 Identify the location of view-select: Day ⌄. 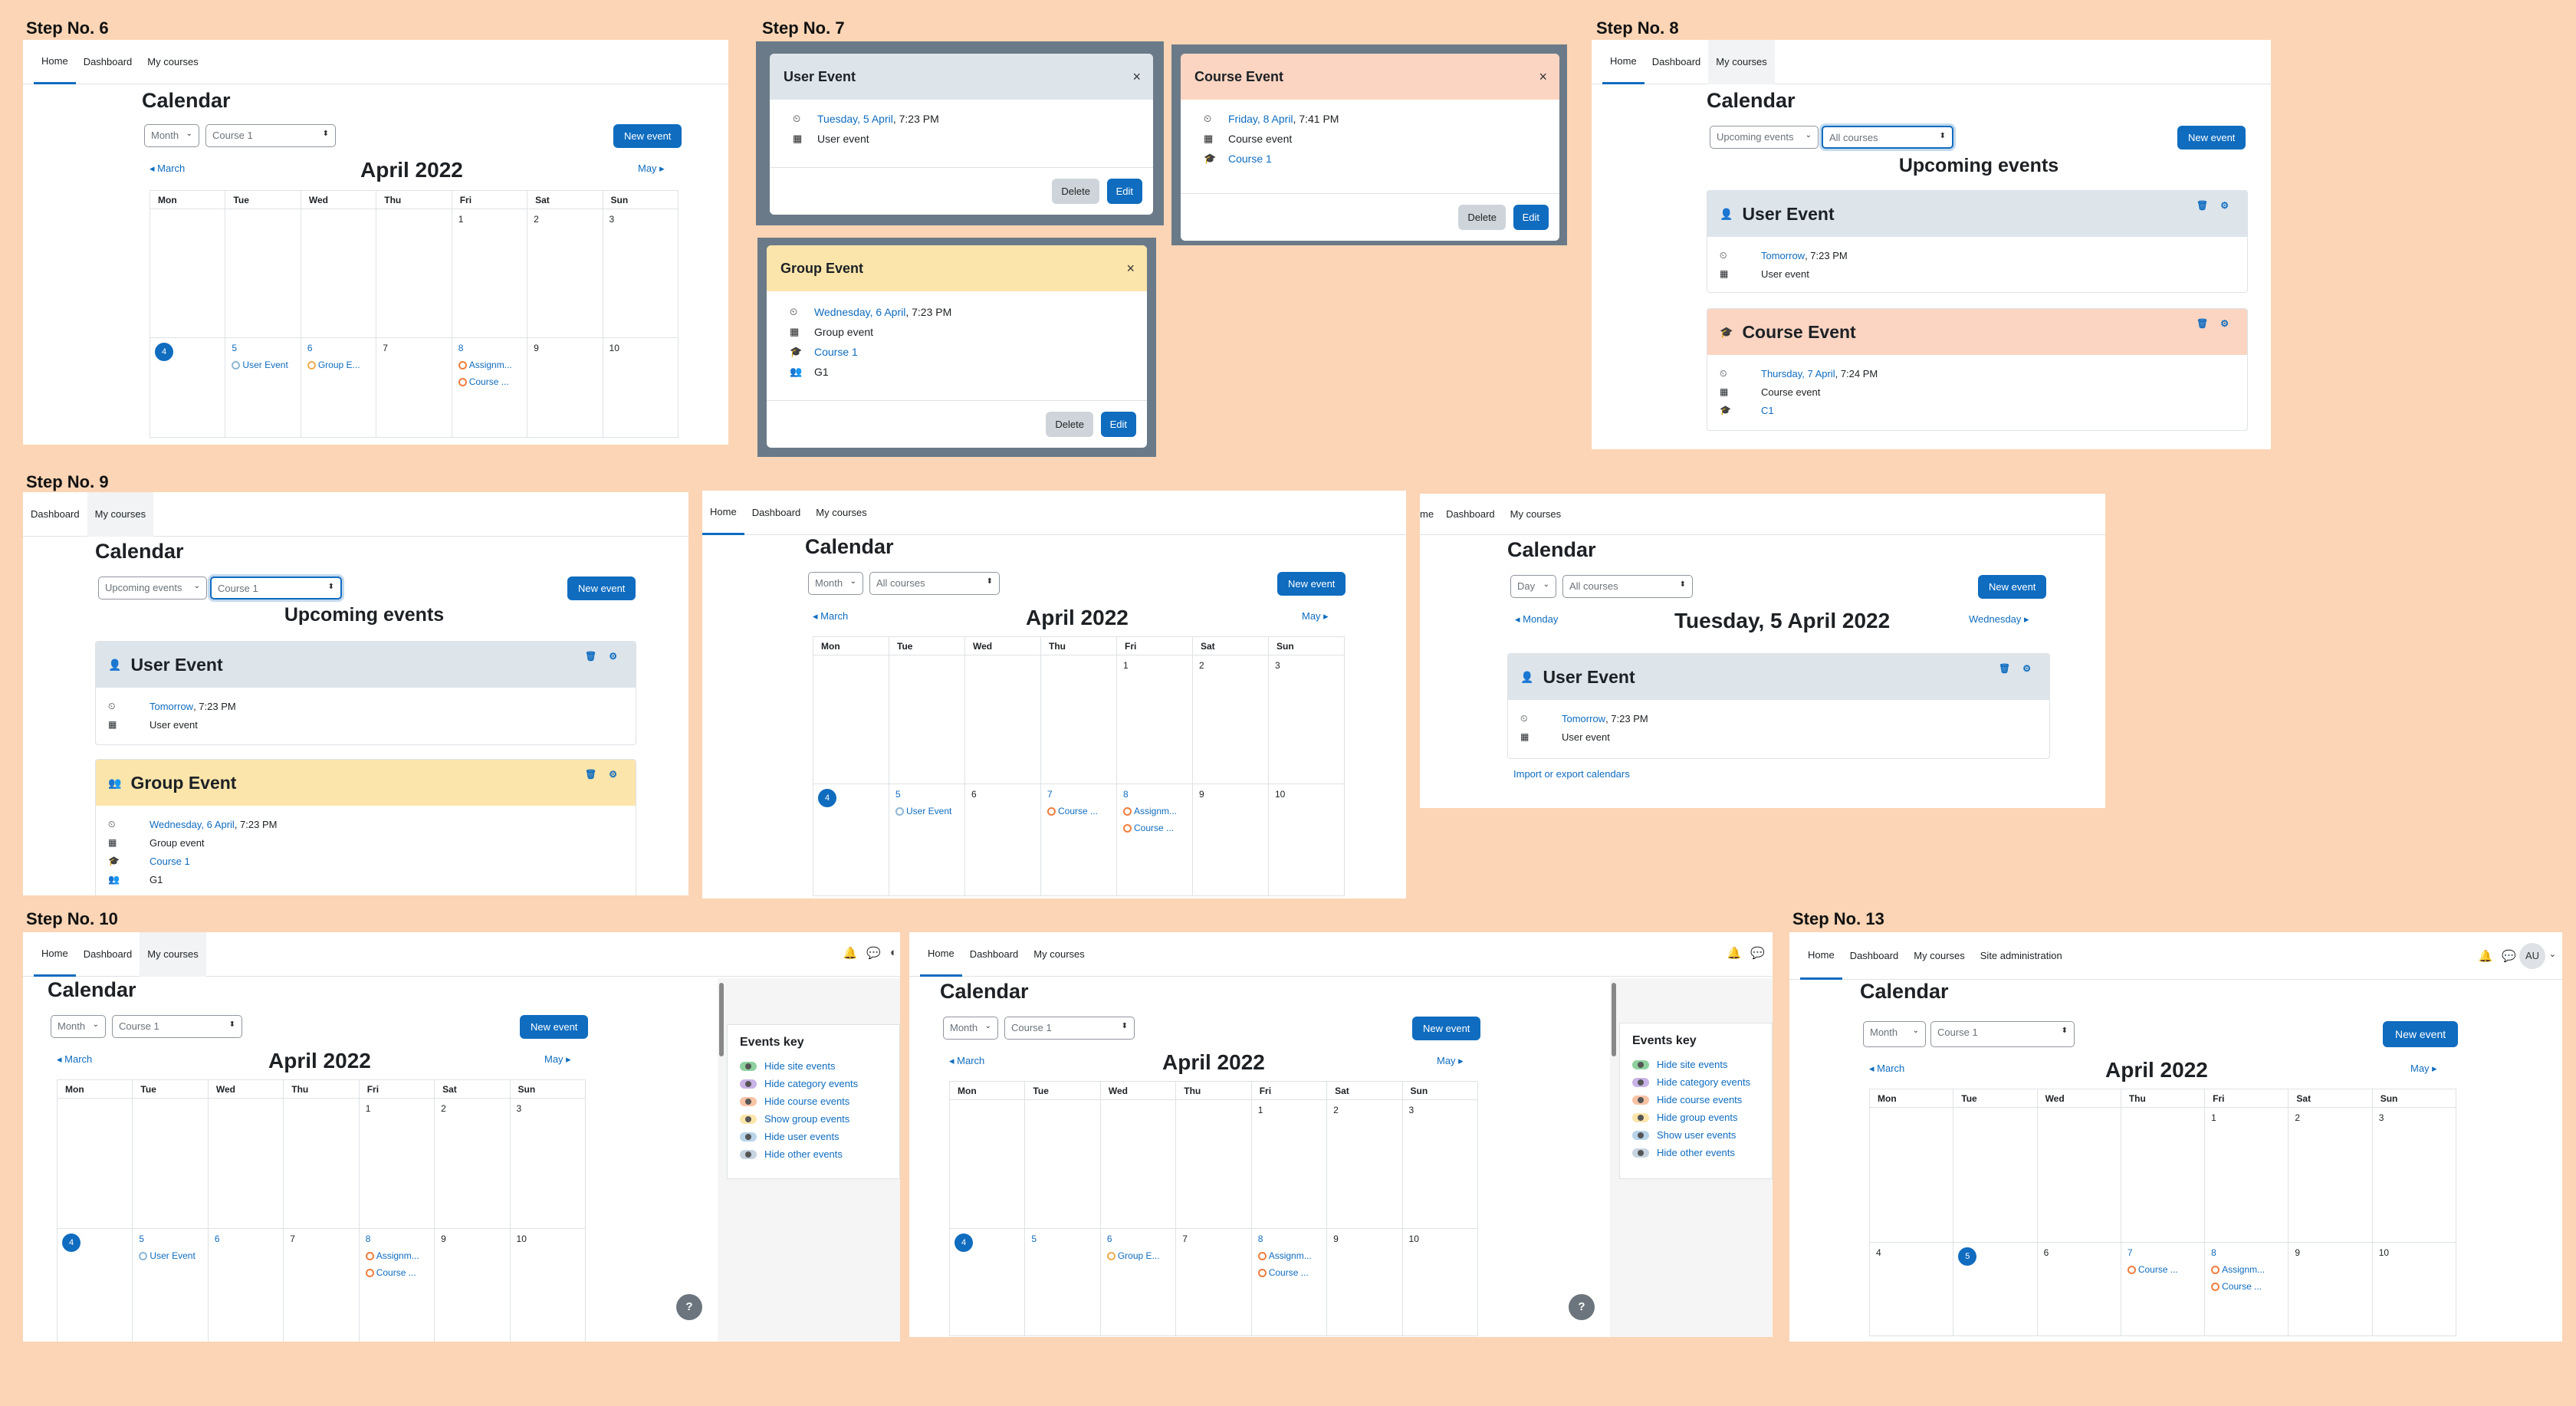
(1533, 586).